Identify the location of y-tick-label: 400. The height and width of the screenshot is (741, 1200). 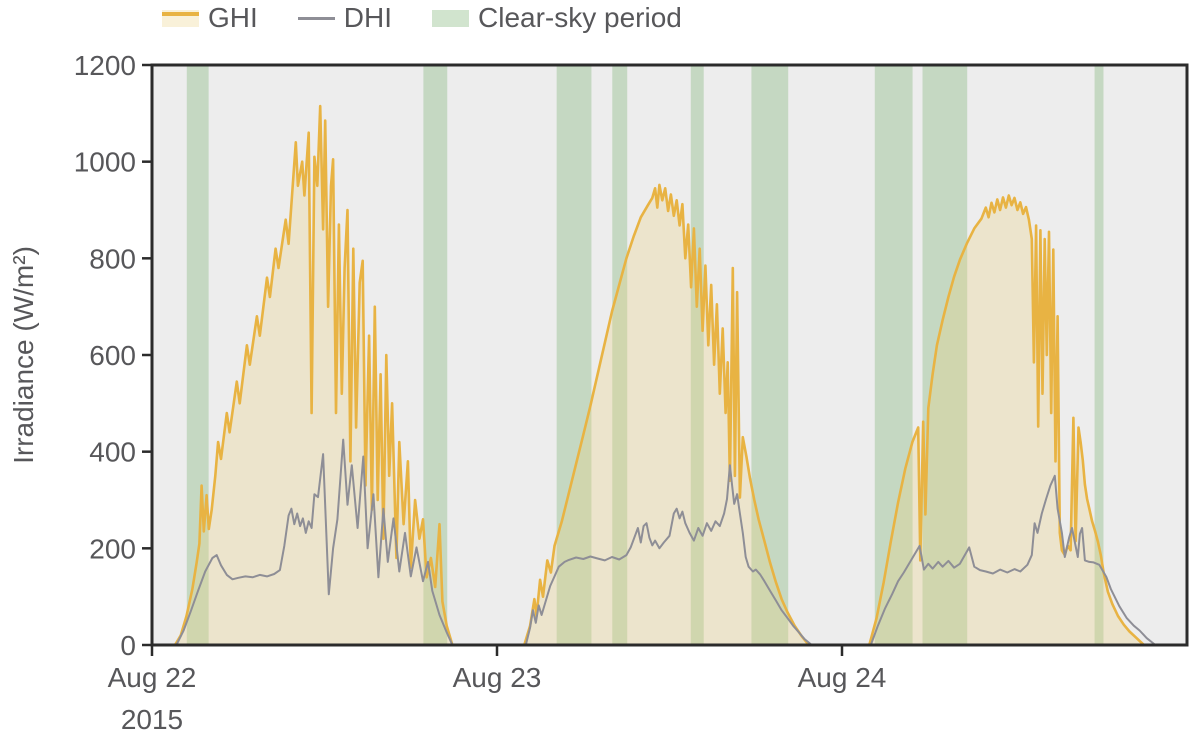
(112, 452).